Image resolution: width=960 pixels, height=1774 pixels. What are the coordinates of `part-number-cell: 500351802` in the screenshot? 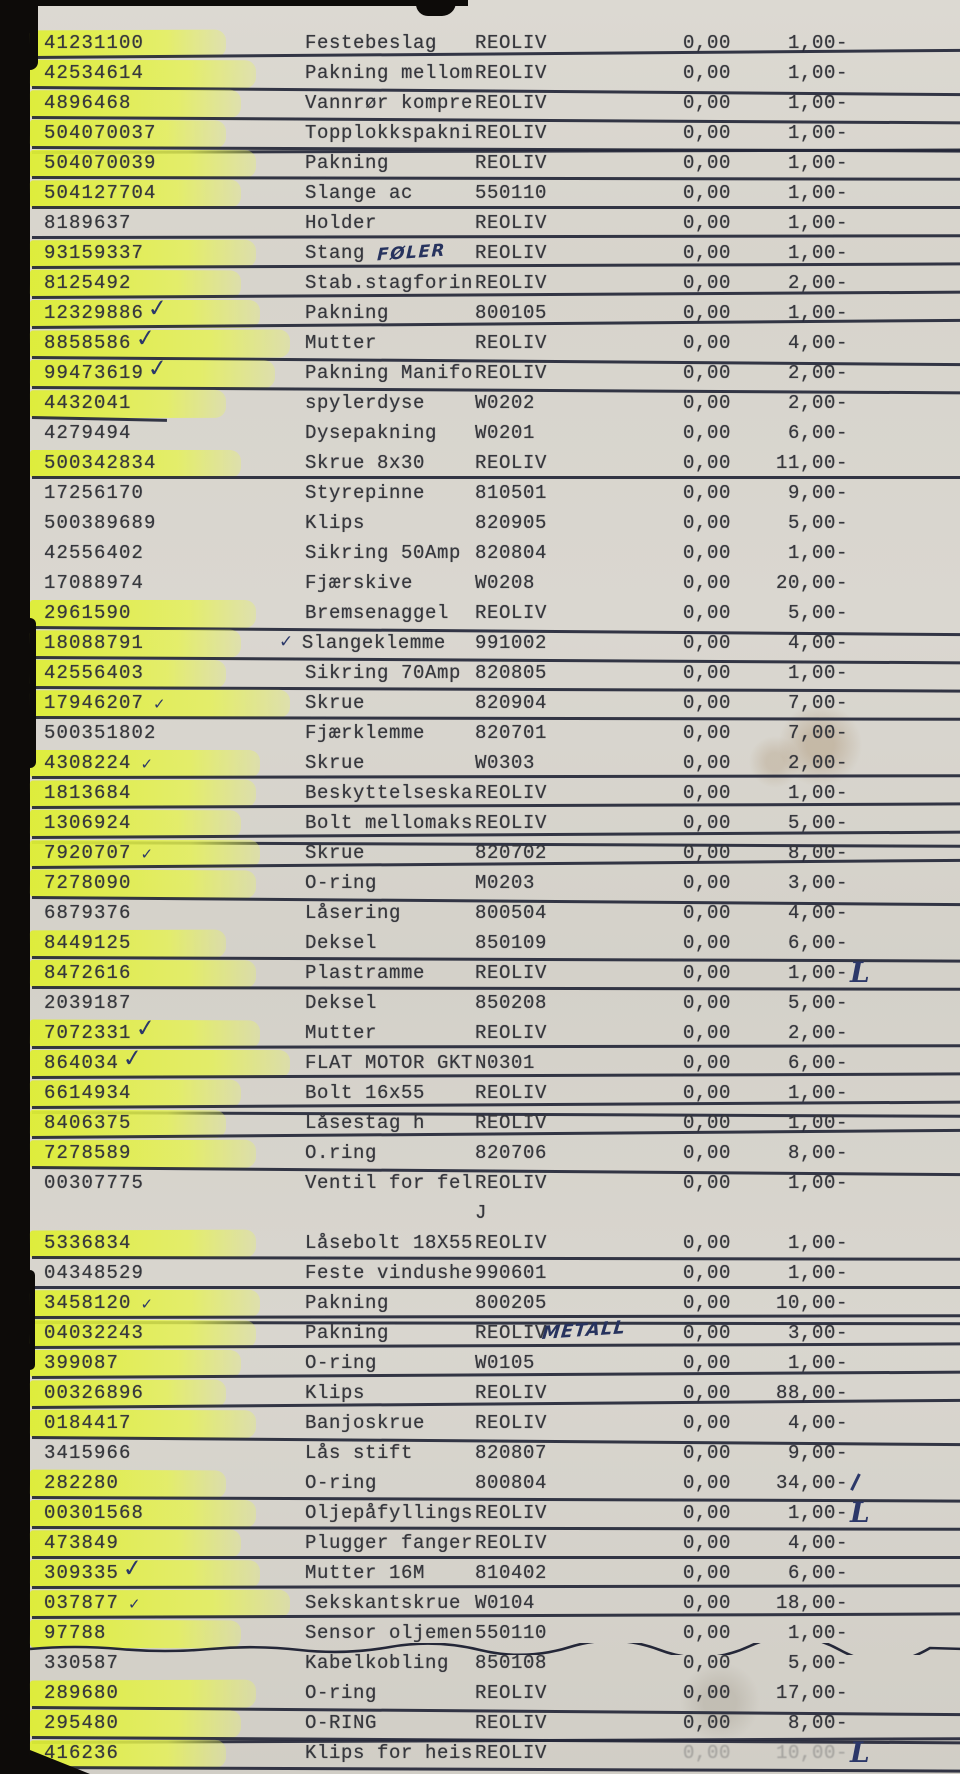 It's located at (100, 733).